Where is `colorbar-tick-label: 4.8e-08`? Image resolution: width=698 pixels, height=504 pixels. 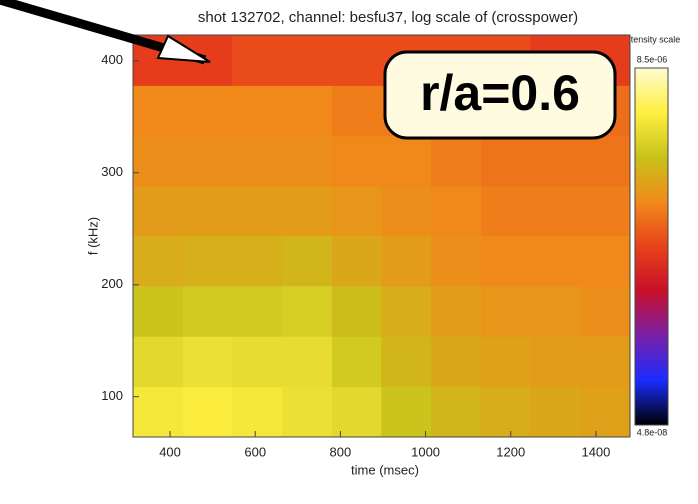 colorbar-tick-label: 4.8e-08 is located at coordinates (652, 432).